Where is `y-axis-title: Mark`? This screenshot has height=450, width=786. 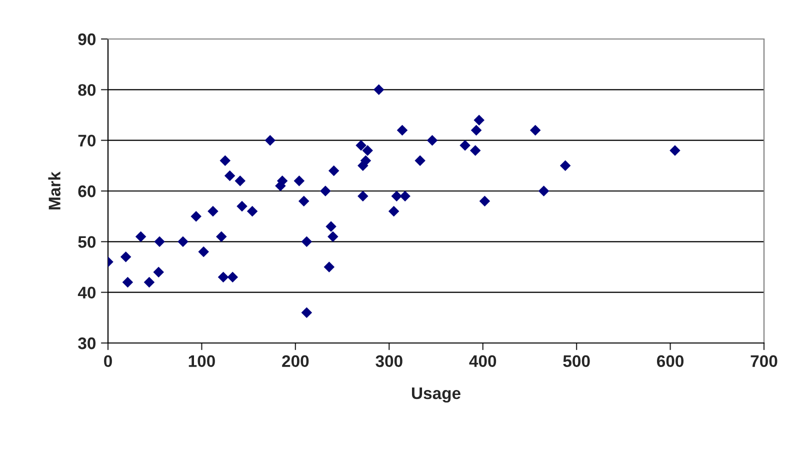 y-axis-title: Mark is located at coordinates (54, 191).